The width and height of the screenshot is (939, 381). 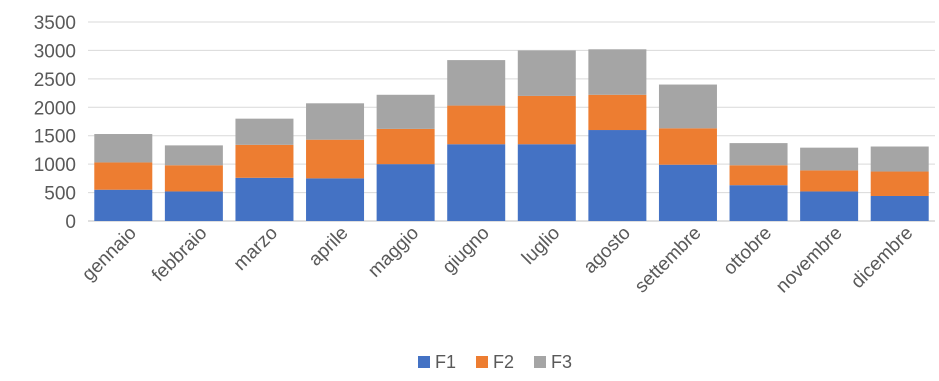 What do you see at coordinates (55, 123) in the screenshot?
I see `y-axis-ticks: 0 500 1000 1500 2000 2500 3000 3500` at bounding box center [55, 123].